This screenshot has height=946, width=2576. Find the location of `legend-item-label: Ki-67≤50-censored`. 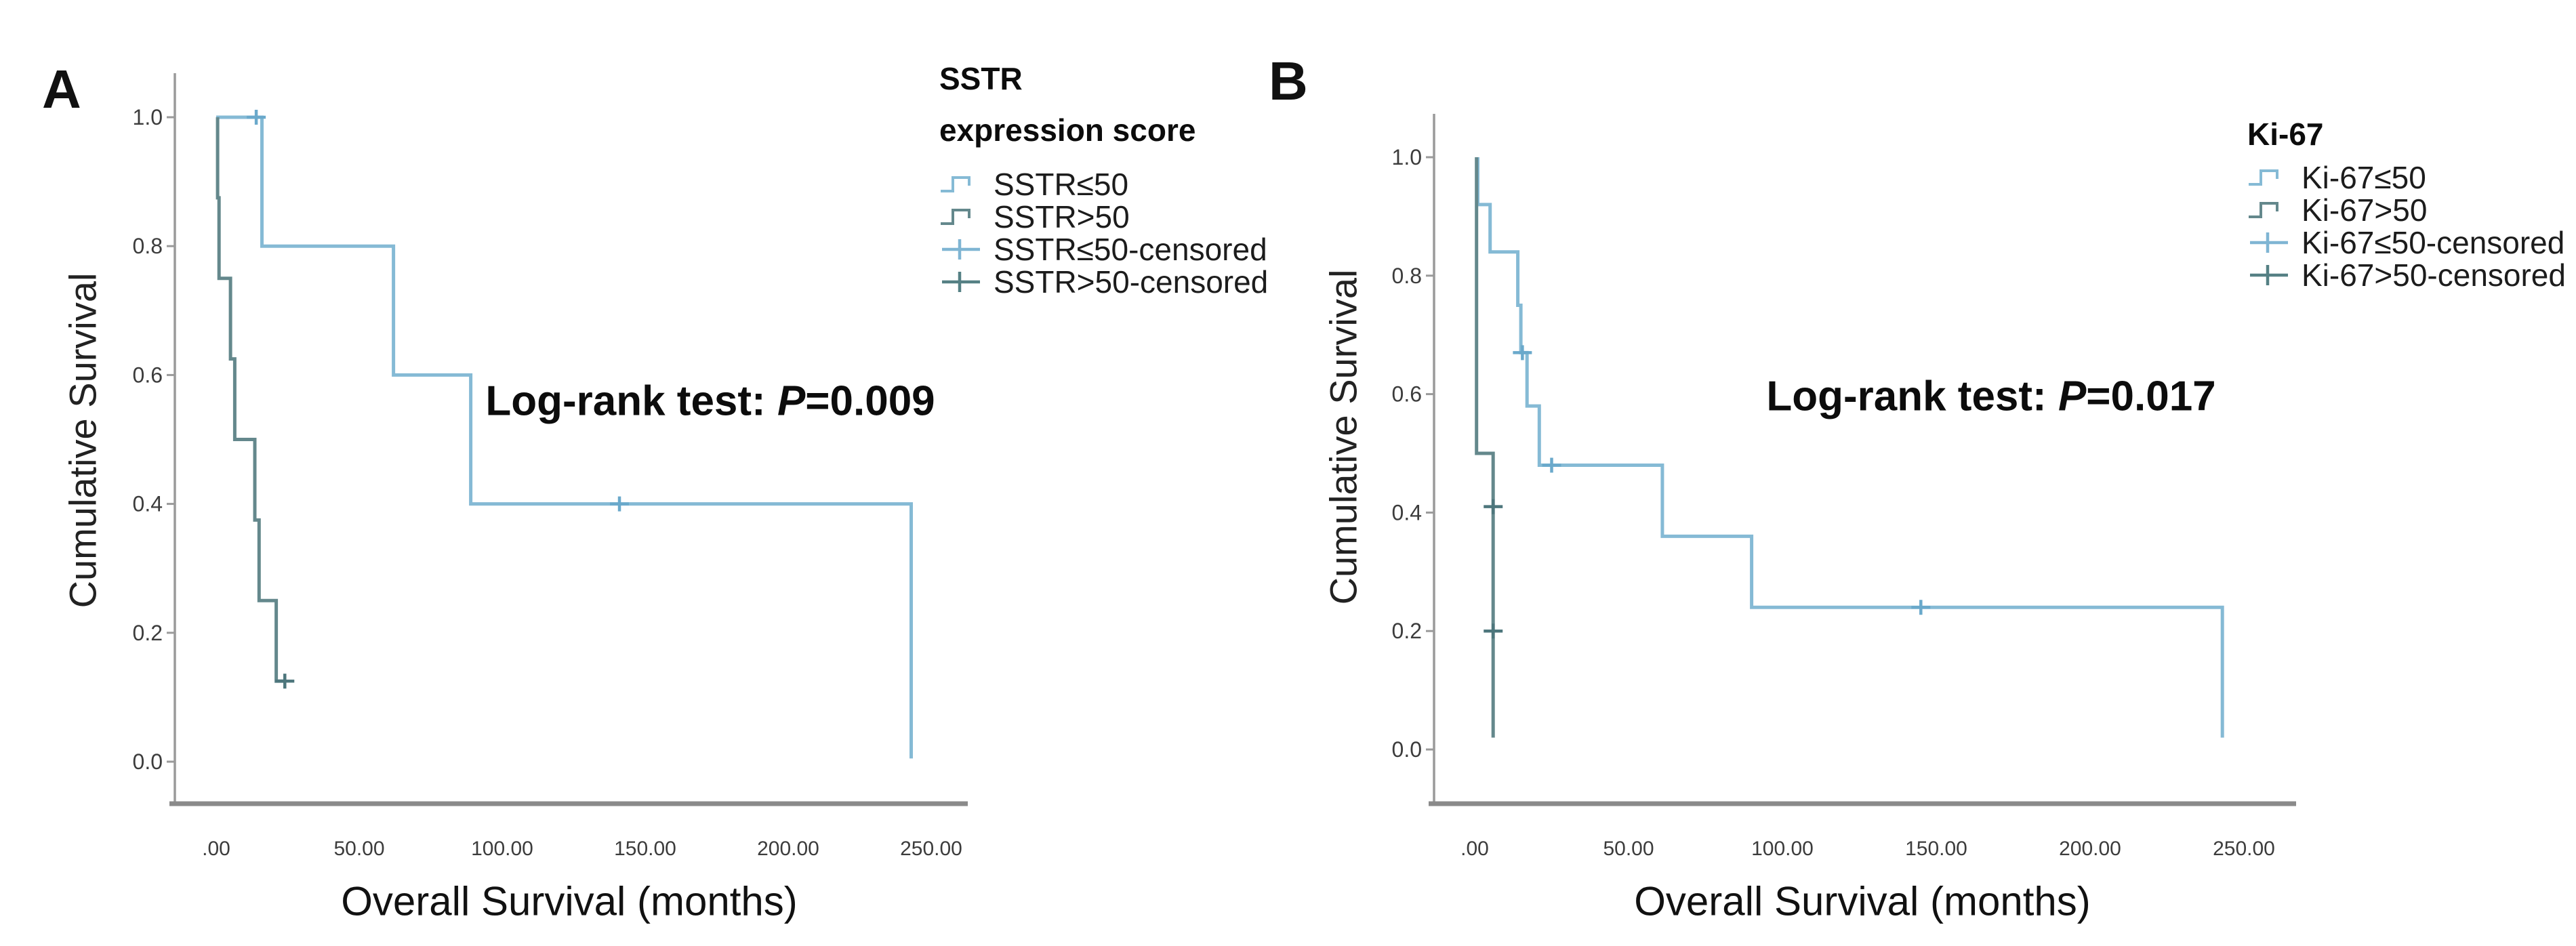

legend-item-label: Ki-67≤50-censored is located at coordinates (2433, 242).